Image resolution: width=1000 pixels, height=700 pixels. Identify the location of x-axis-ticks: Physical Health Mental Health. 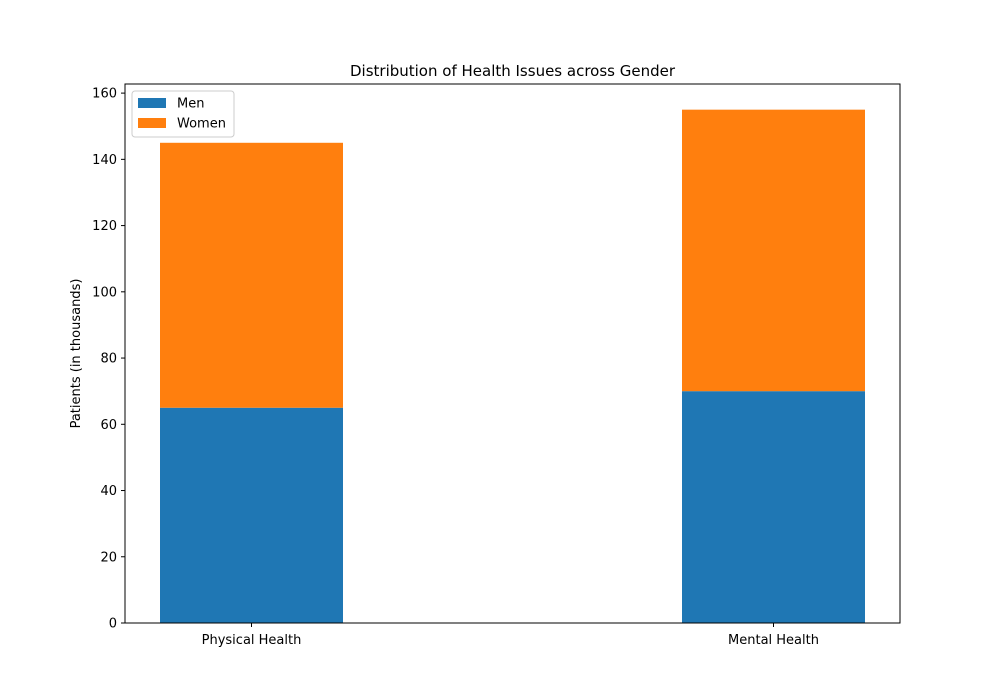
(510, 635).